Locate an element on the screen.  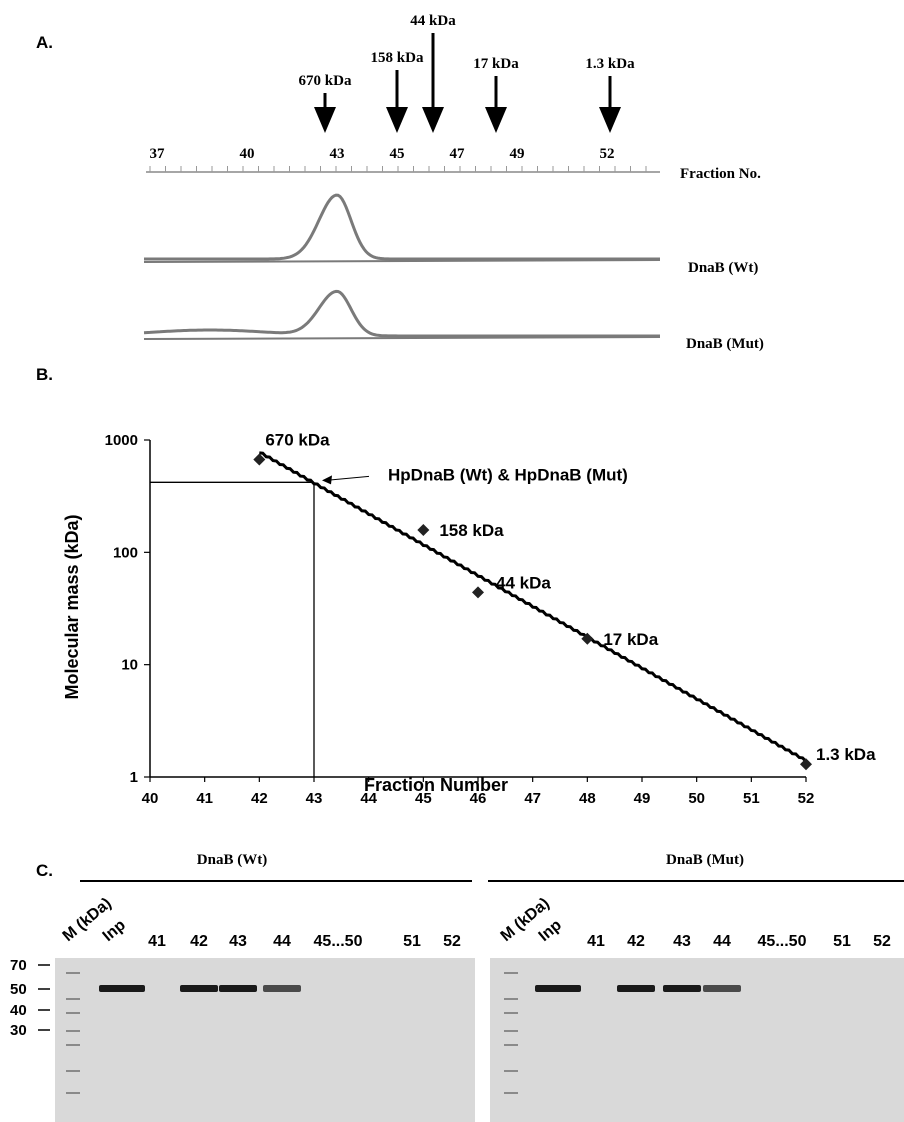
x-tick-label: 51 is located at coordinates (751, 798).